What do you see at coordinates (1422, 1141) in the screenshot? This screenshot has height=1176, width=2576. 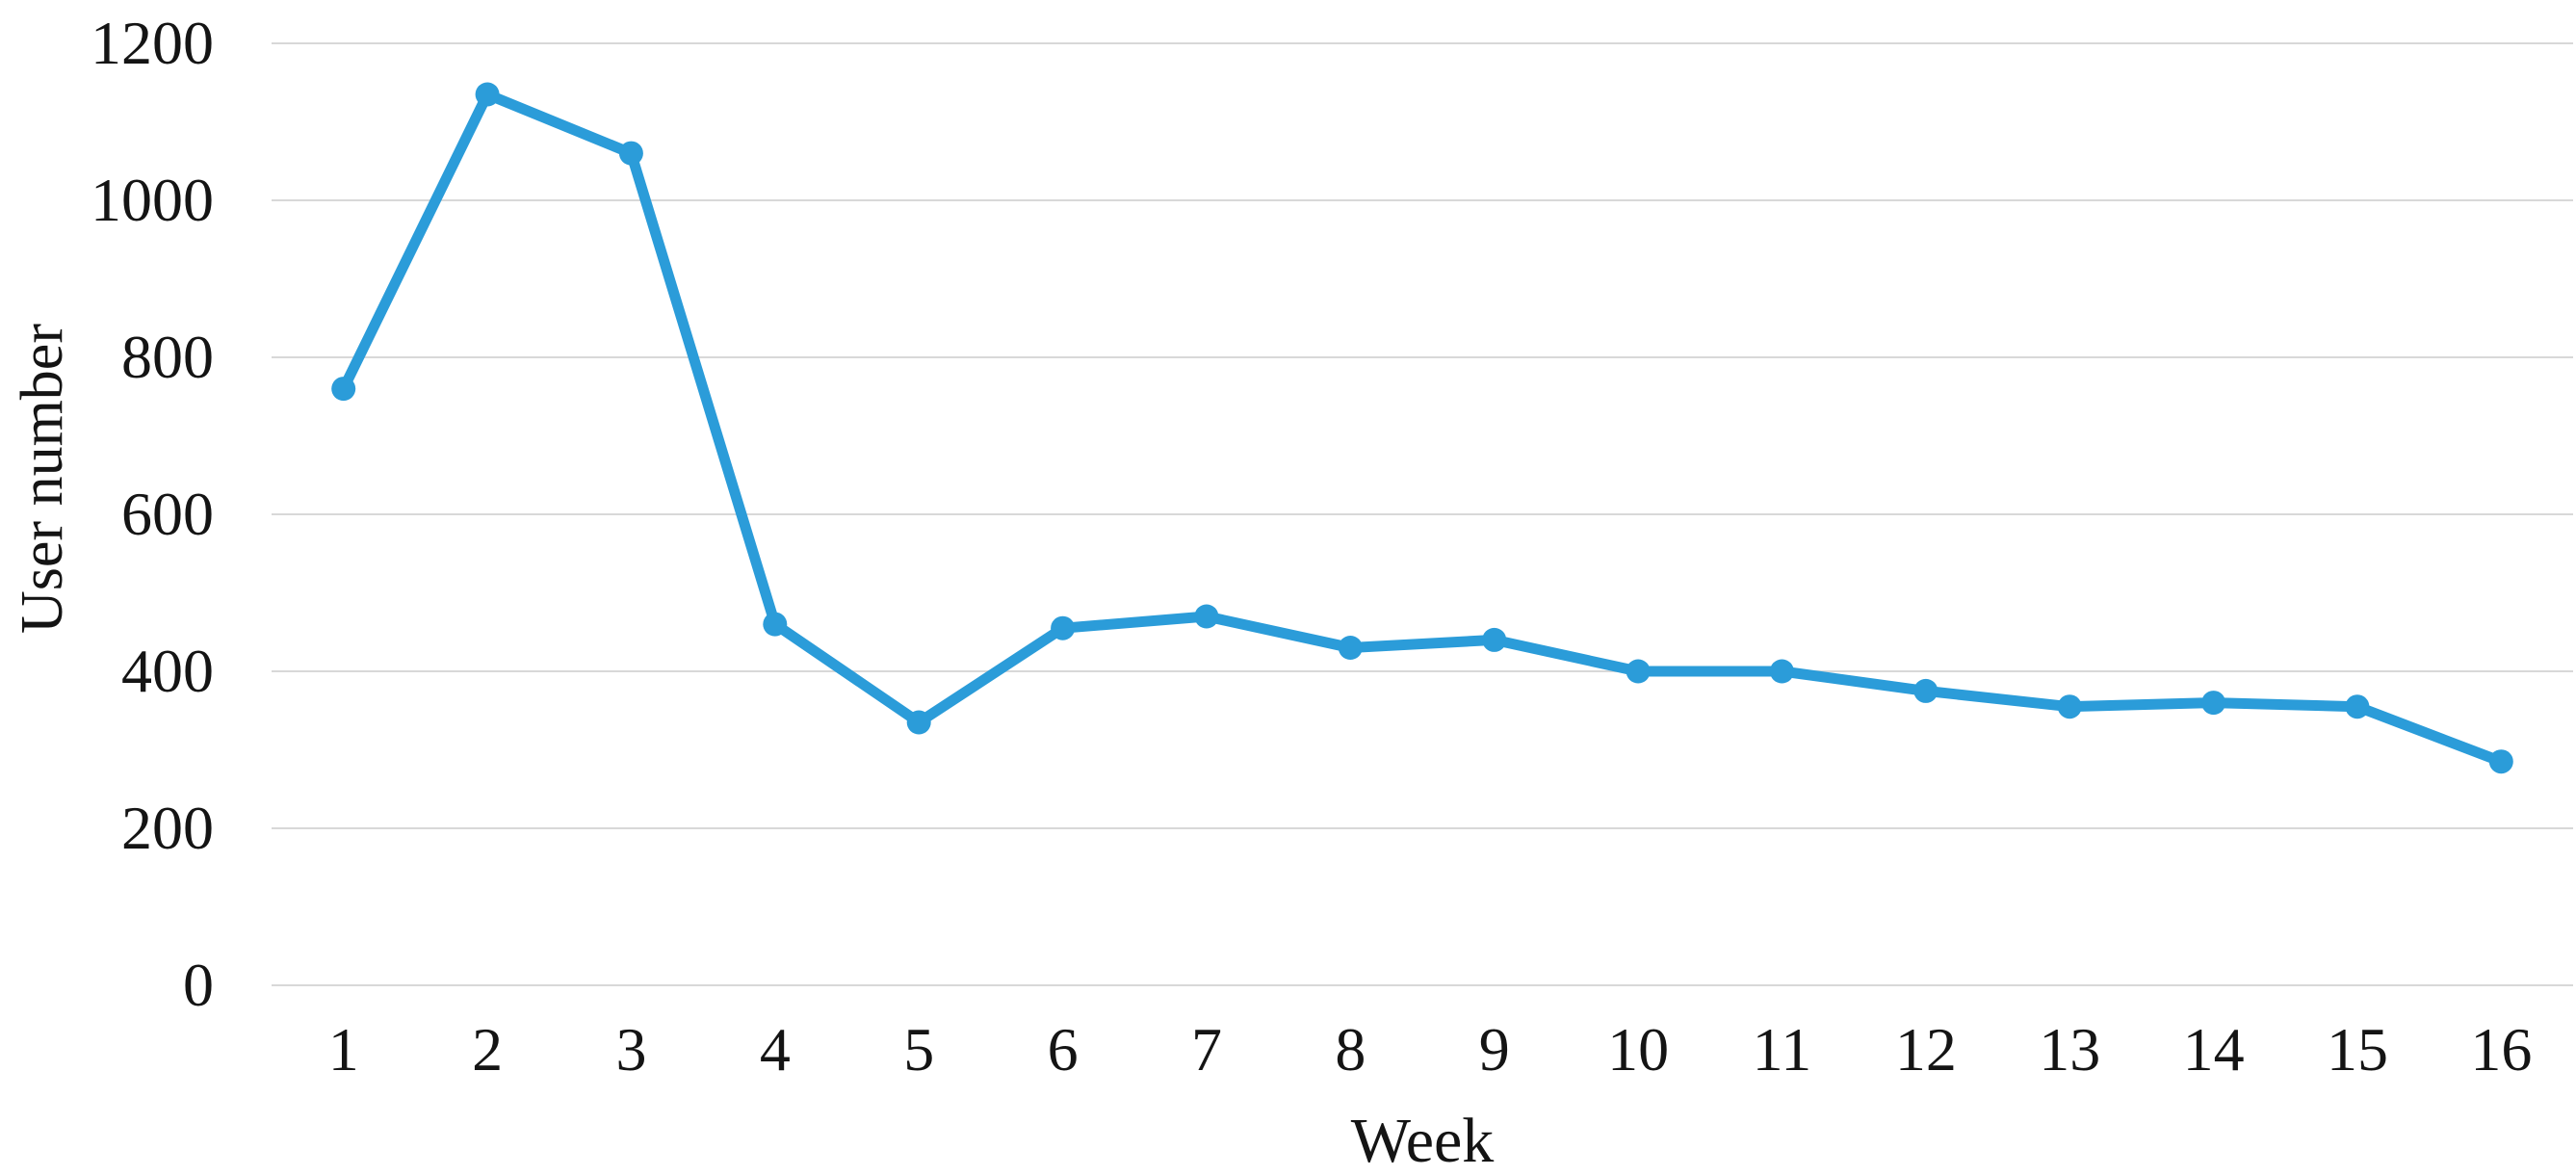 I see `x-axis-title: Week` at bounding box center [1422, 1141].